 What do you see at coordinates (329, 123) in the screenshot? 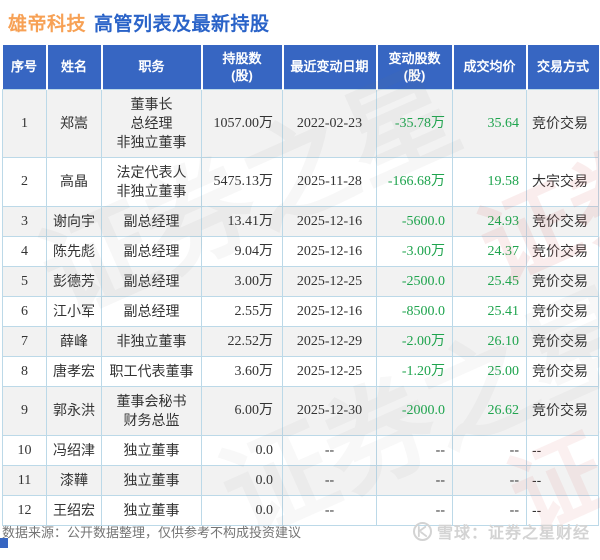
I see `change-date-cell: 2022-02-23` at bounding box center [329, 123].